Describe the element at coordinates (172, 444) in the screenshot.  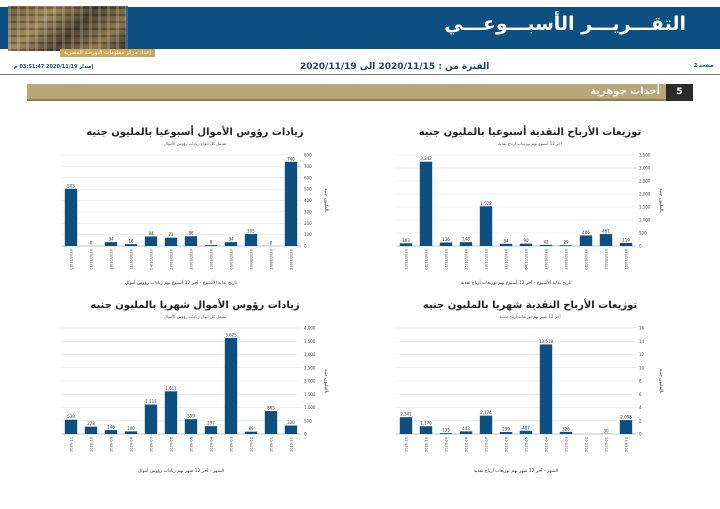
I see `x-tick-label: 2020-06` at that location.